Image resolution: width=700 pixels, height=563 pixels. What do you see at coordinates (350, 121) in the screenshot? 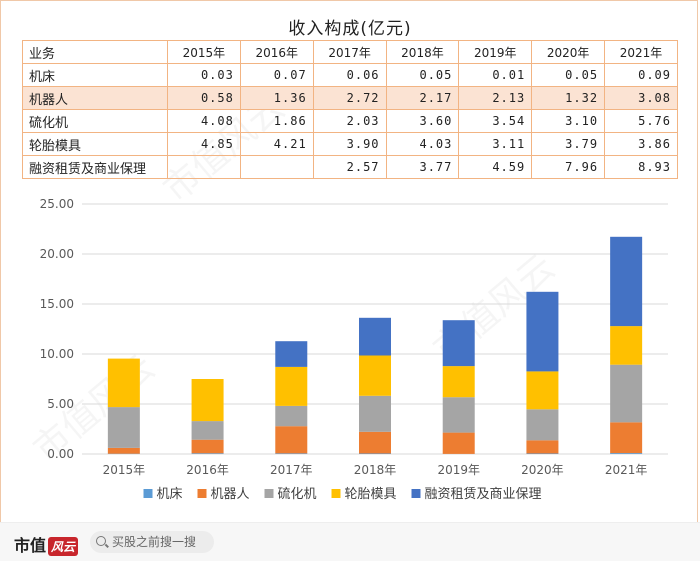
I see `table-row: 硫化机 4.08 1.86 2.03 3.60 3.54 3.10 5.76` at bounding box center [350, 121].